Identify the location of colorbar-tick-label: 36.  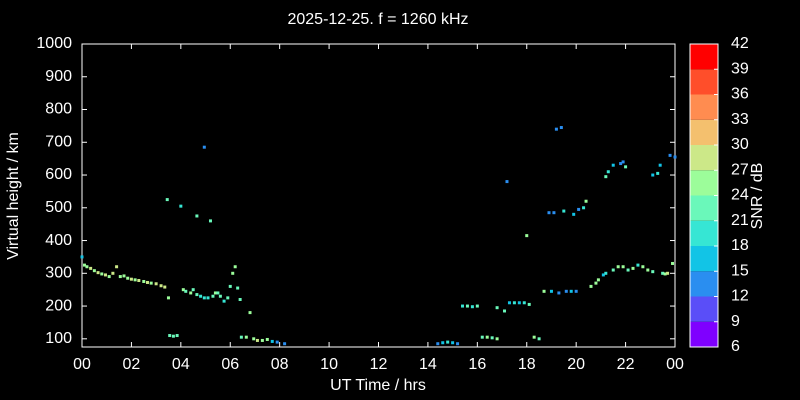
(740, 94).